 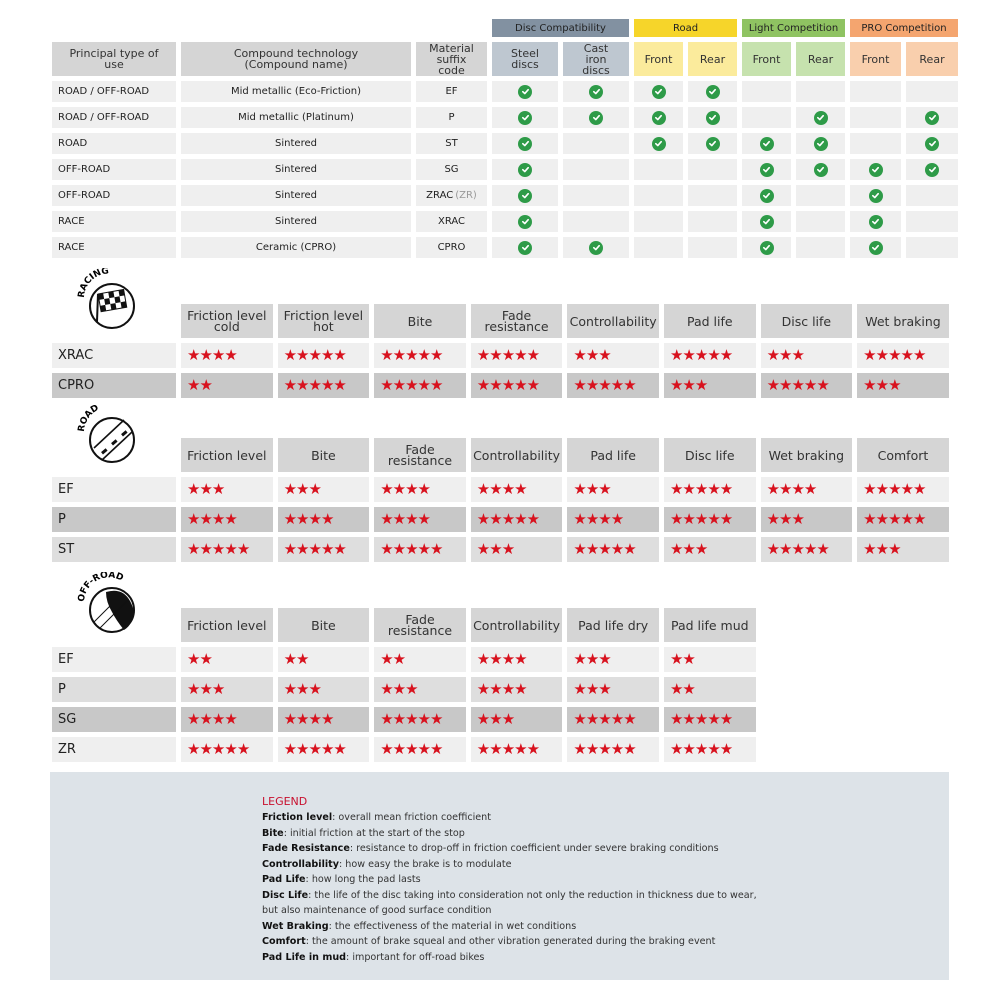 What do you see at coordinates (297, 817) in the screenshot?
I see `legend-term: Friction level` at bounding box center [297, 817].